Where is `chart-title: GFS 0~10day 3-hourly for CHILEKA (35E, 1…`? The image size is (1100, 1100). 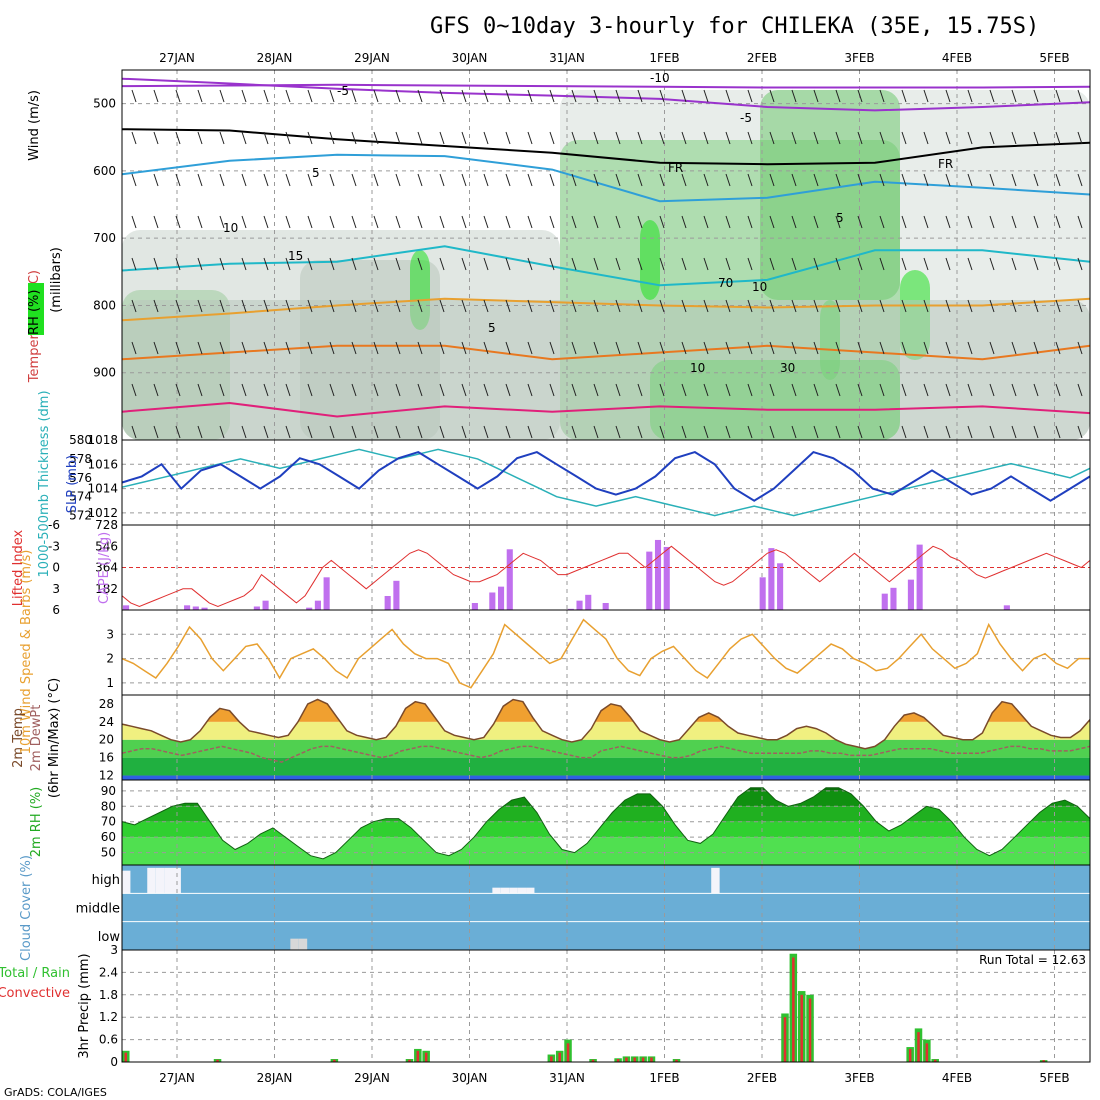 chart-title: GFS 0~10day 3-hourly for CHILEKA (35E, 1… is located at coordinates (734, 26).